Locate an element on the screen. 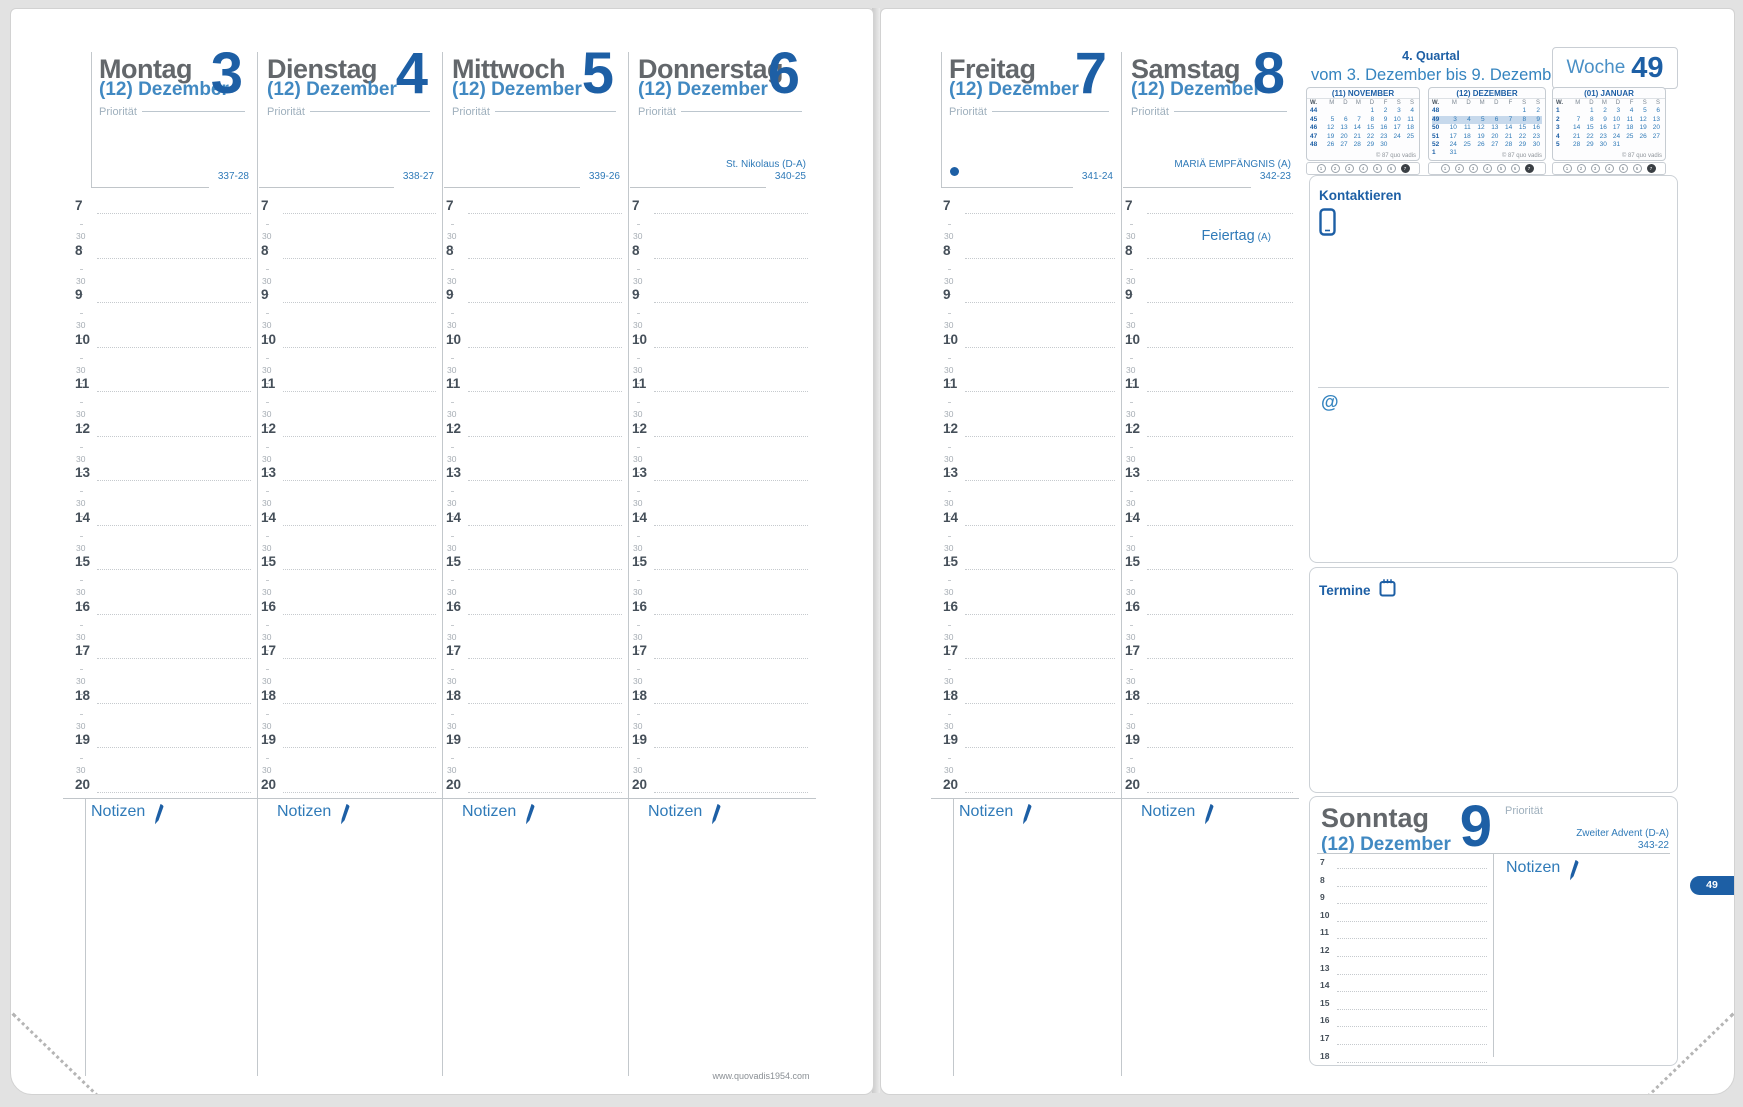 The height and width of the screenshot is (1107, 1743). calendar-day-cell: 8 is located at coordinates (1372, 119).